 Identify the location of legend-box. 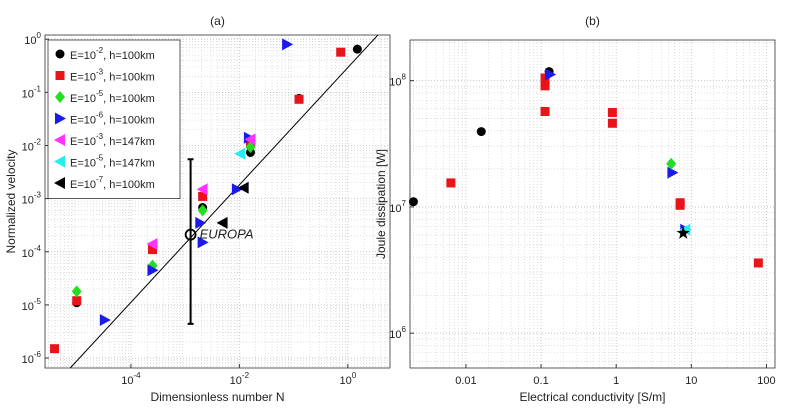
(114, 119).